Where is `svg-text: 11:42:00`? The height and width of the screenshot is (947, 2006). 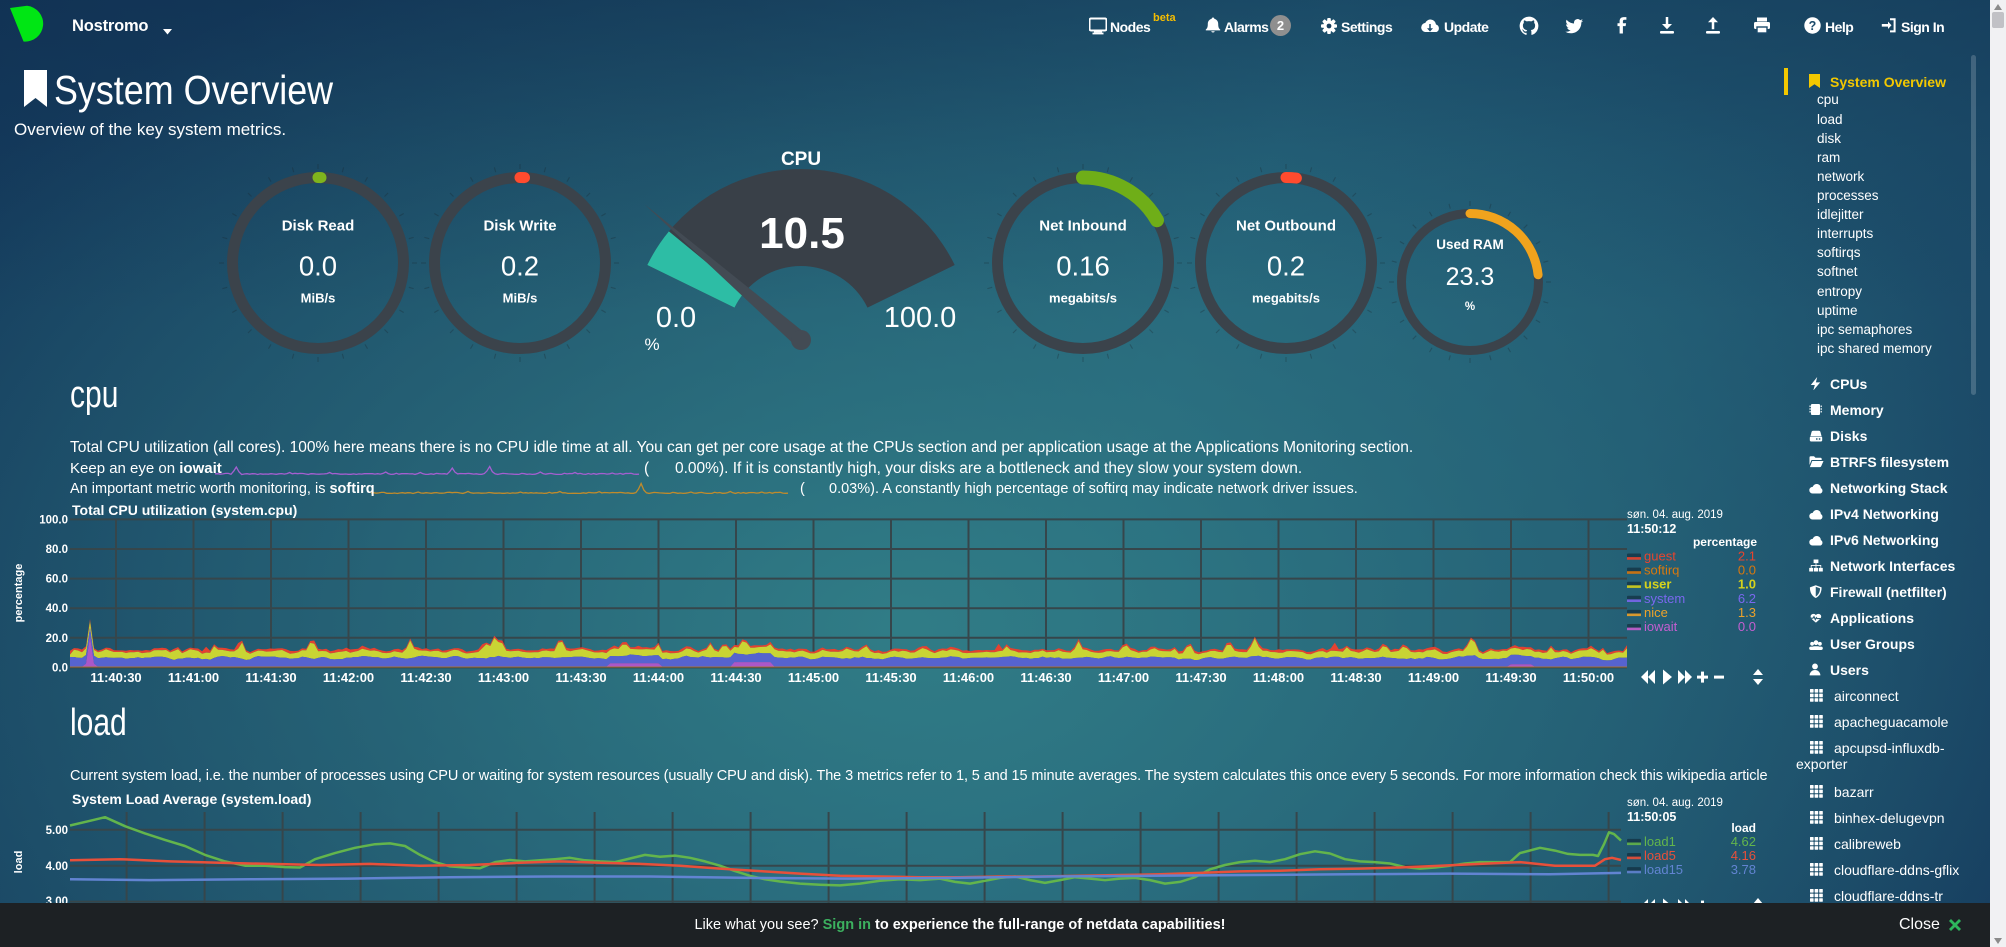
svg-text: 11:42:00 is located at coordinates (348, 677).